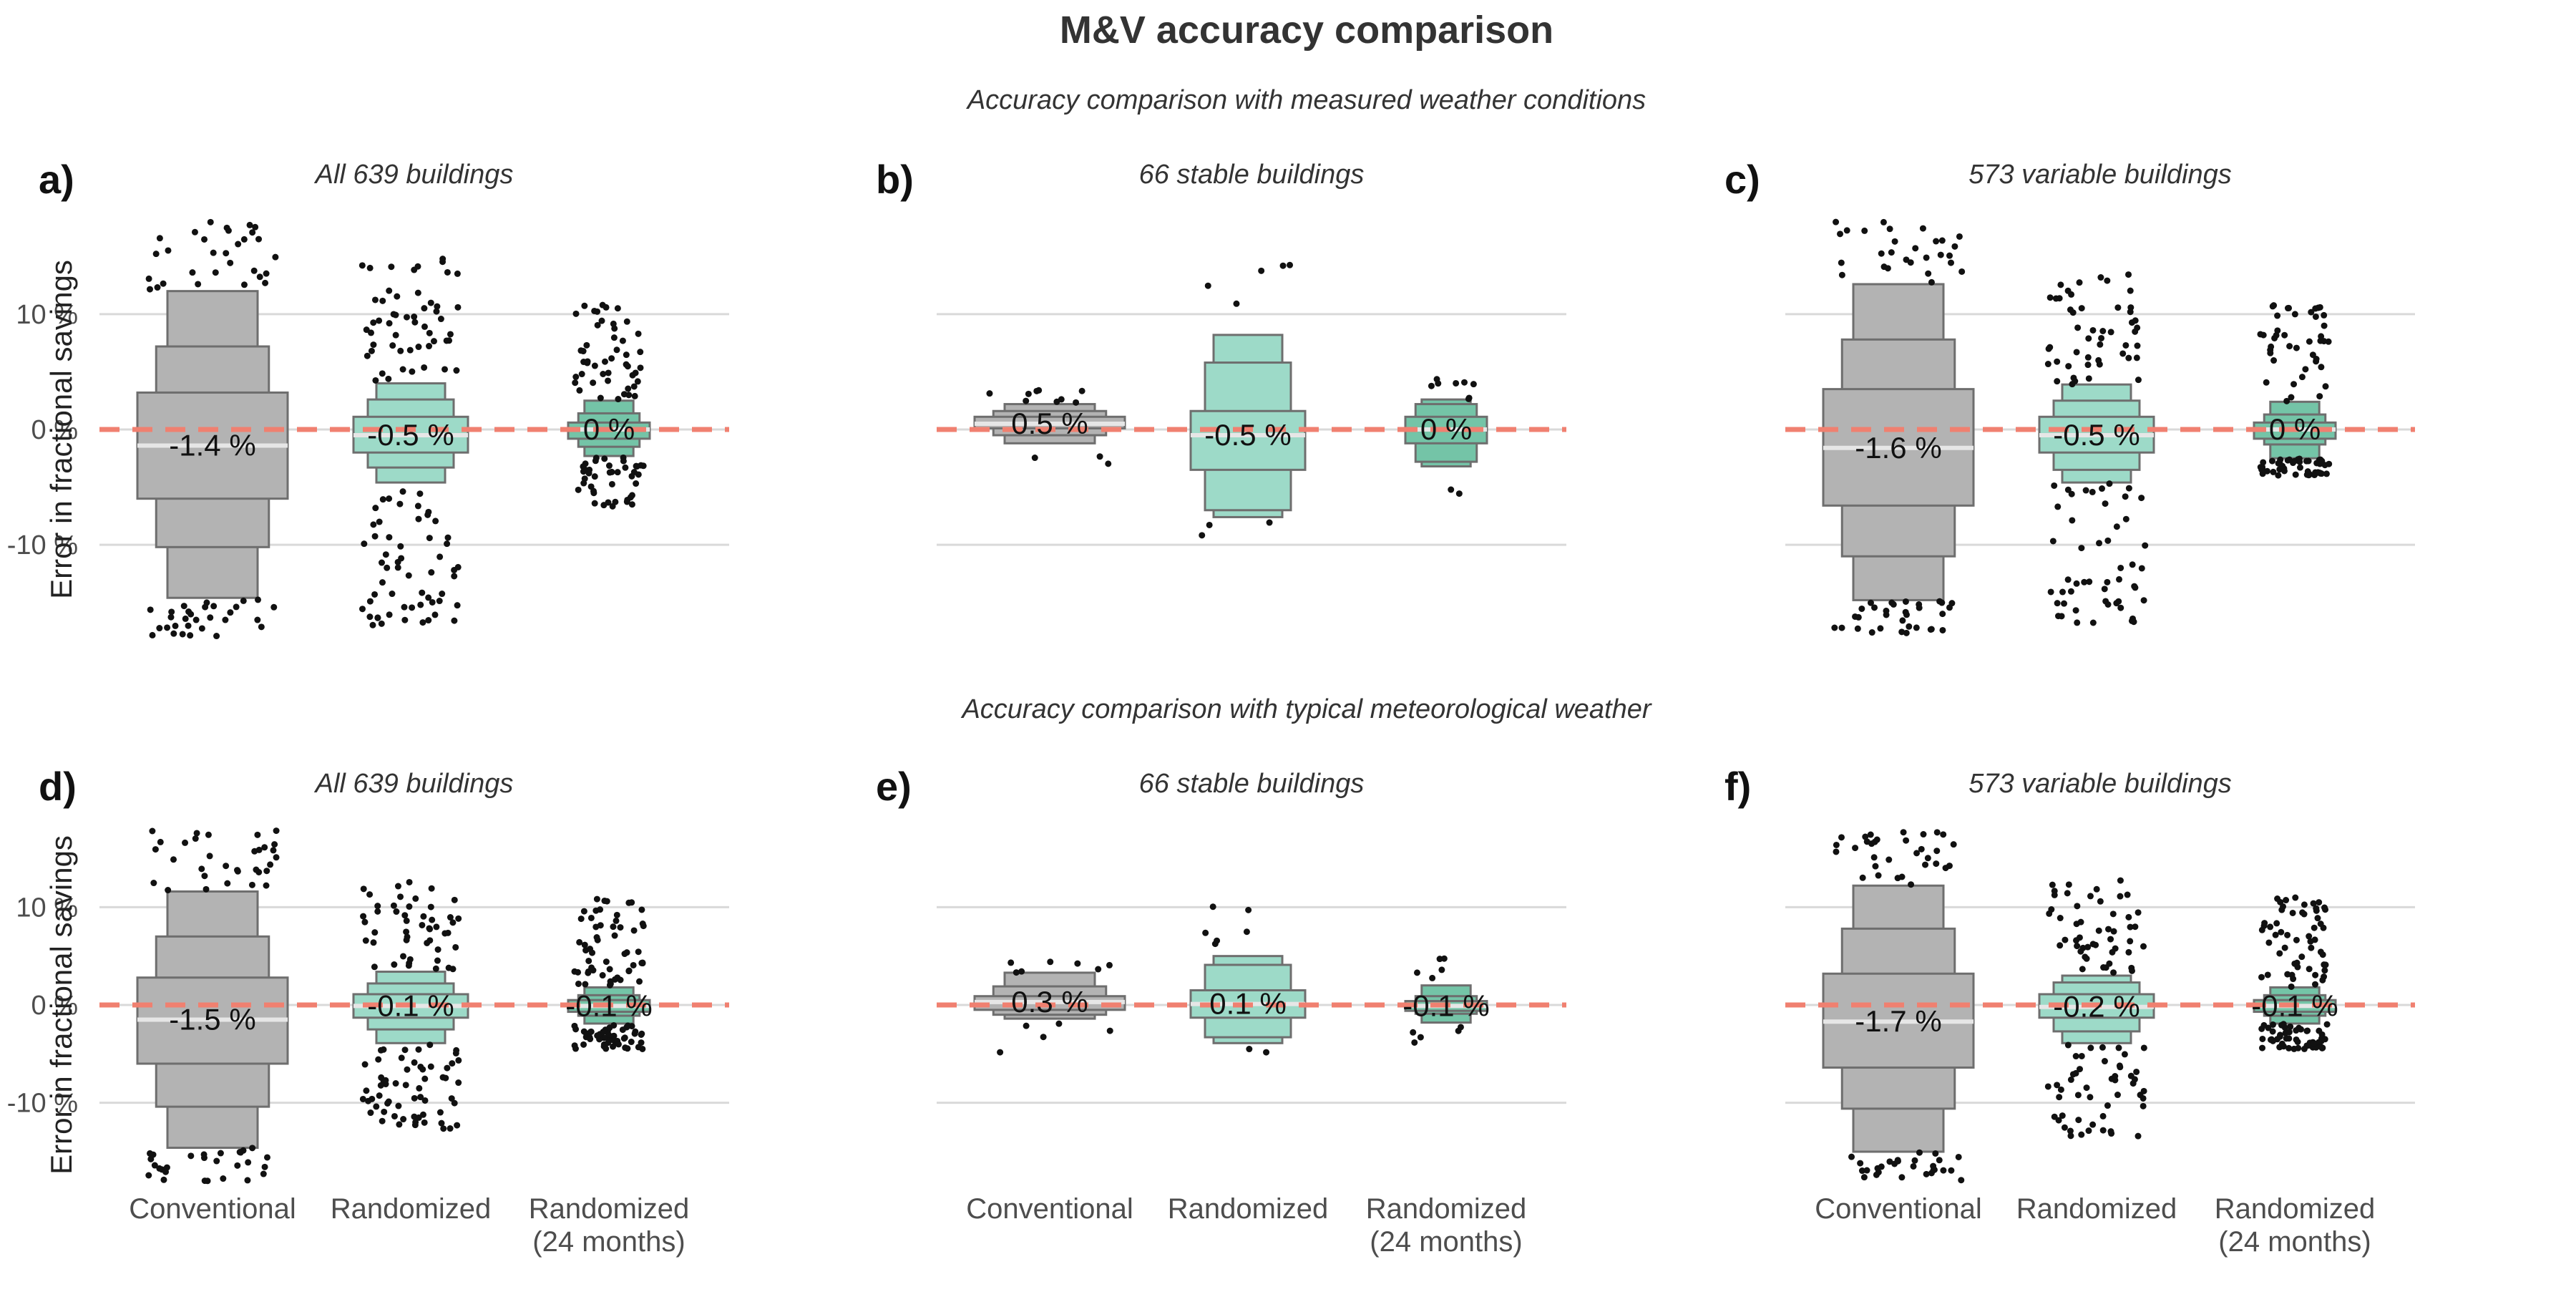 Image resolution: width=2576 pixels, height=1292 pixels. I want to click on panel-label: f), so click(1737, 786).